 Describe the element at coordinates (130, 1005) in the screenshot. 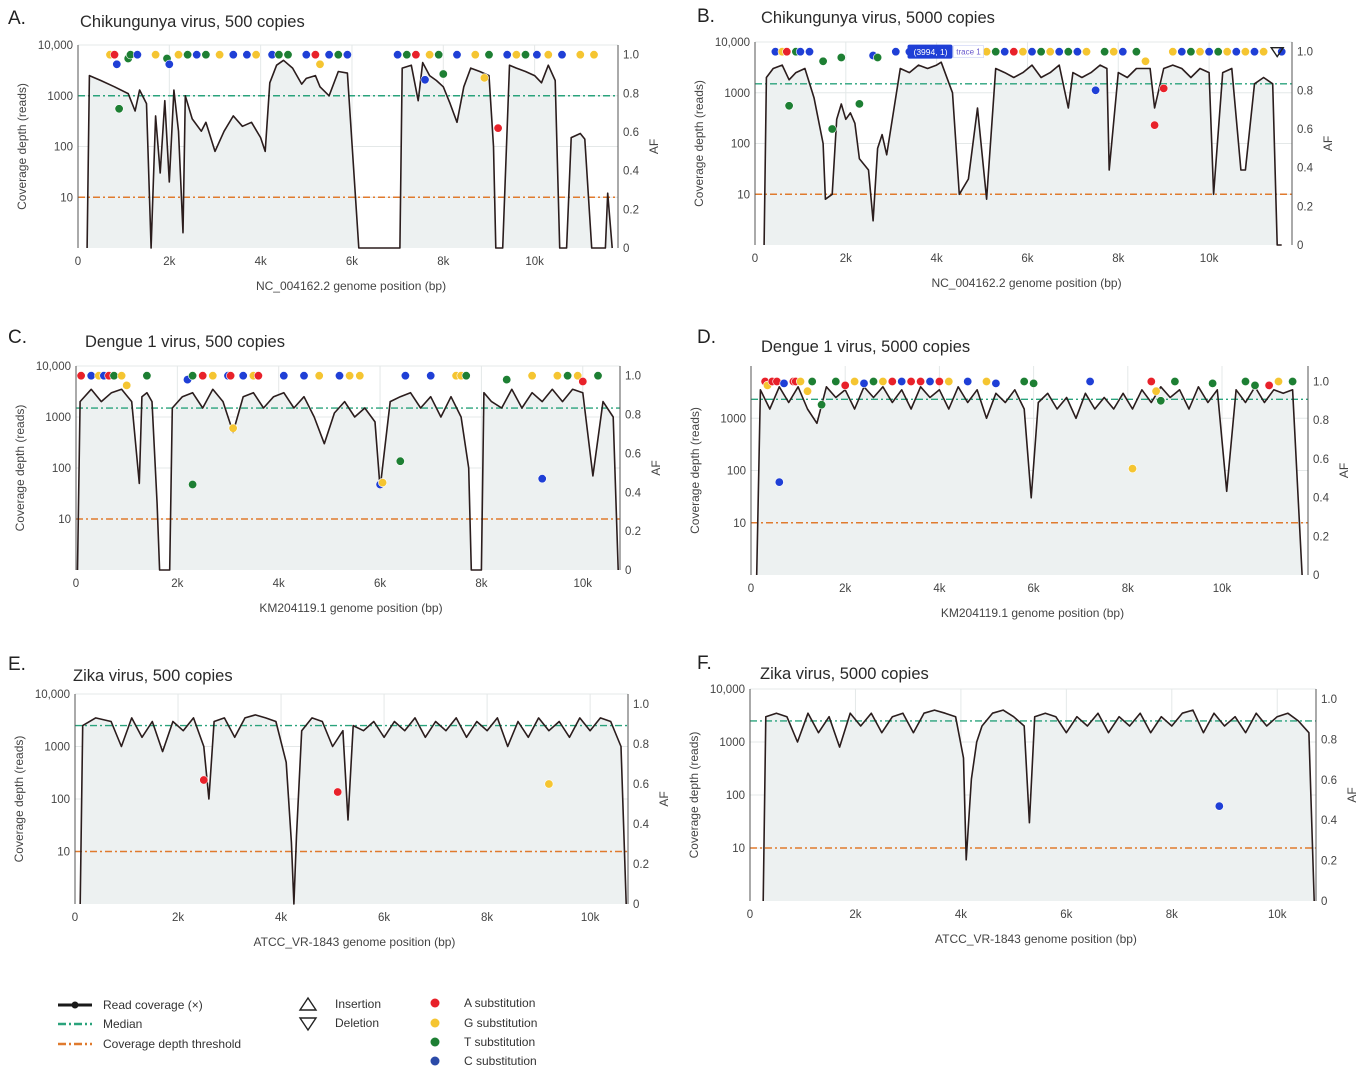

I see `legend-coverage: Read coverage (×)` at that location.